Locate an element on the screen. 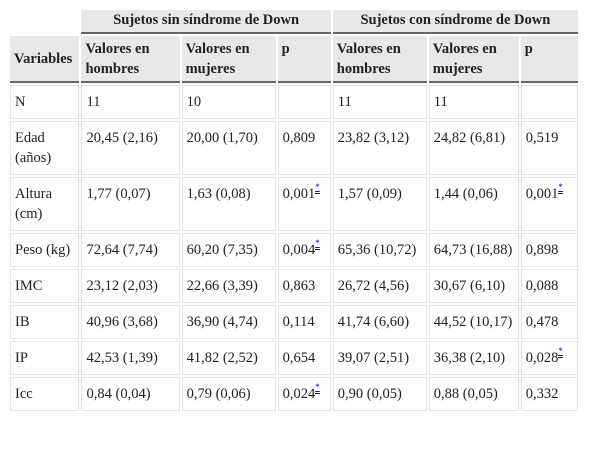  table-cell: 36,90 (4,74) is located at coordinates (228, 322).